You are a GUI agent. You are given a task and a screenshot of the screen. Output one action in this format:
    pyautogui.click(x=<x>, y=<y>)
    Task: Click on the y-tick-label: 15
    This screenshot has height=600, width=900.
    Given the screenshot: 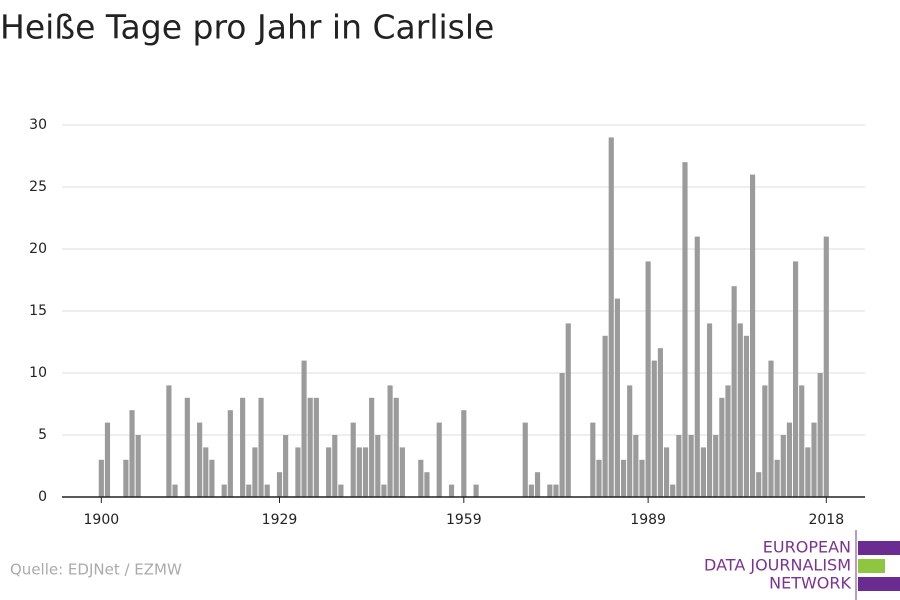 What is the action you would take?
    pyautogui.click(x=38, y=311)
    